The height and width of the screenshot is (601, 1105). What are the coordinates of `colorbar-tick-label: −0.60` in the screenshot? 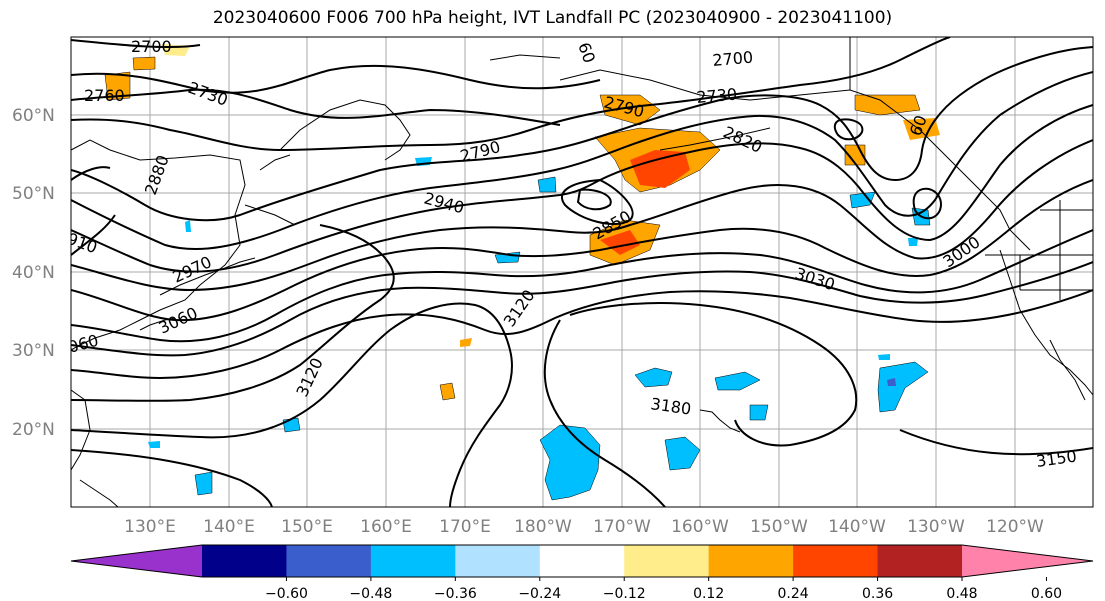 It's located at (286, 593).